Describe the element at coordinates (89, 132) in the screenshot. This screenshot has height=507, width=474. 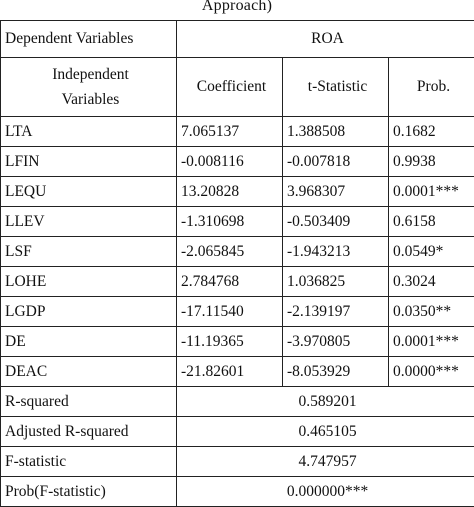
I see `variable-name: LTA` at that location.